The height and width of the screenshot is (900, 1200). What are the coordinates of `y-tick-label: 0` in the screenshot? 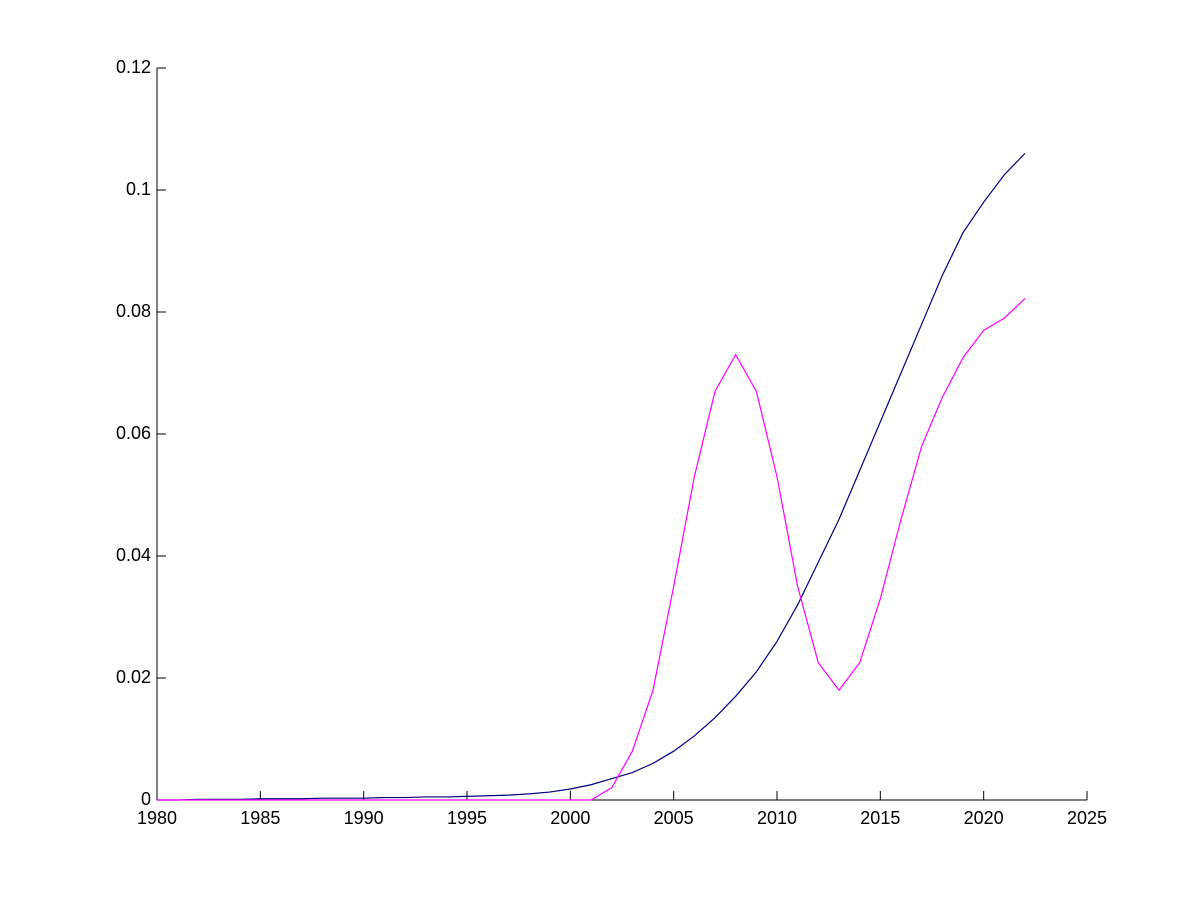 It's located at (146, 799).